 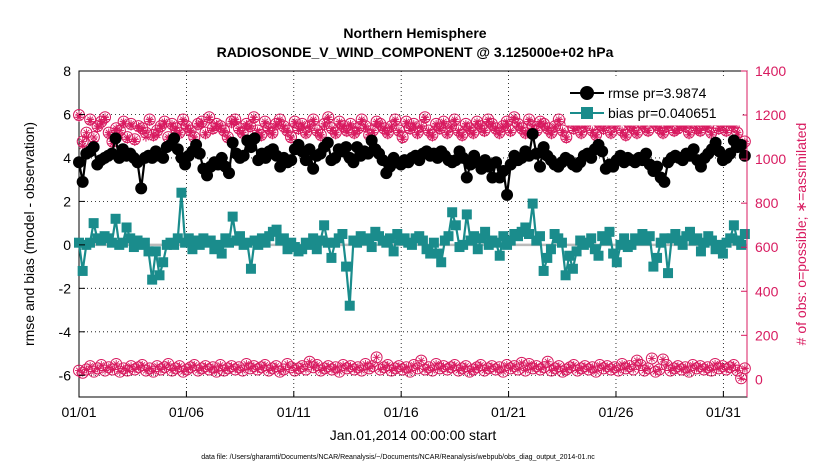 What do you see at coordinates (67, 245) in the screenshot?
I see `y-tick-label: 0` at bounding box center [67, 245].